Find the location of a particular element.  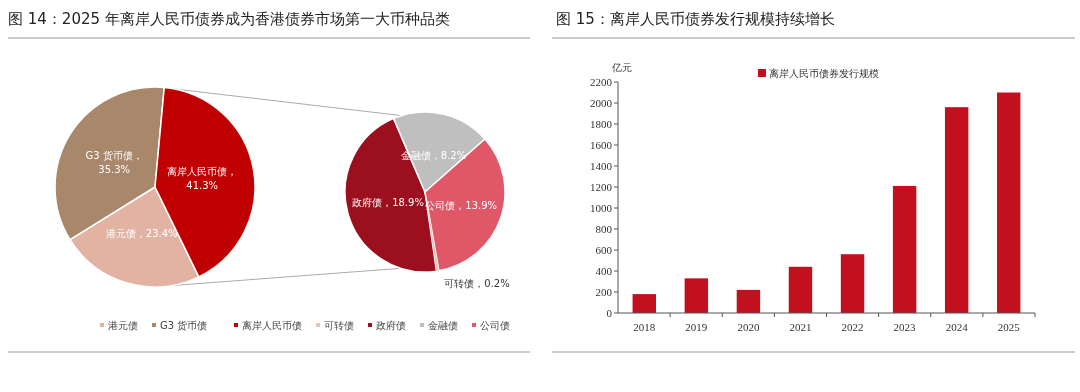

x-tick-label: 2021 is located at coordinates (800, 327).